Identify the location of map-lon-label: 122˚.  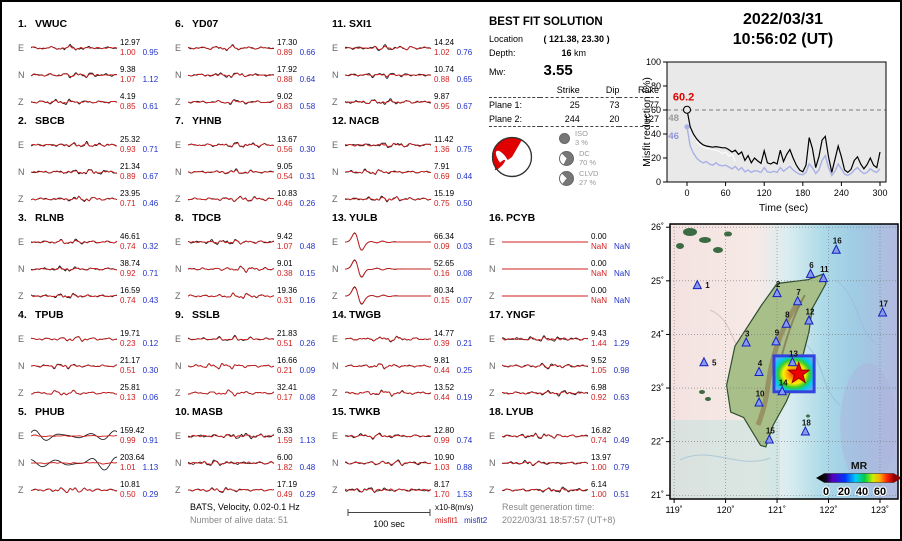
(829, 510).